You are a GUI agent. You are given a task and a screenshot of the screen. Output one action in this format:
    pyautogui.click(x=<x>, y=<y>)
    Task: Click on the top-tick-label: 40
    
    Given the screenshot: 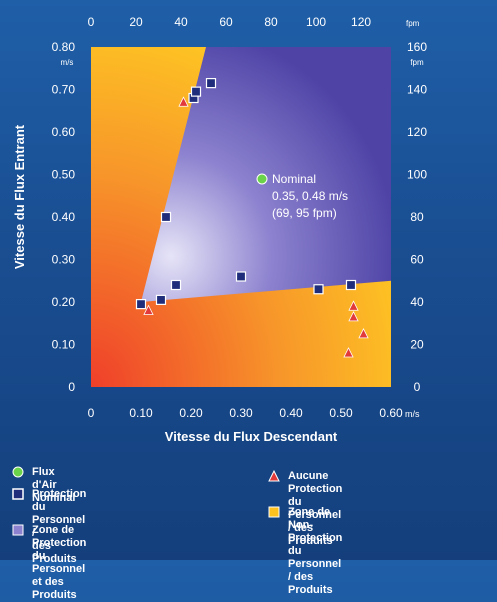 What is the action you would take?
    pyautogui.click(x=181, y=22)
    